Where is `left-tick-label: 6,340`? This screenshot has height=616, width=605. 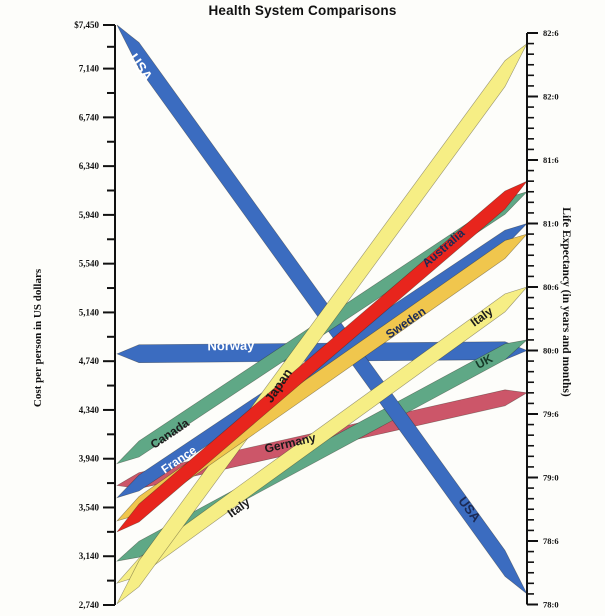 left-tick-label: 6,340 is located at coordinates (89, 166).